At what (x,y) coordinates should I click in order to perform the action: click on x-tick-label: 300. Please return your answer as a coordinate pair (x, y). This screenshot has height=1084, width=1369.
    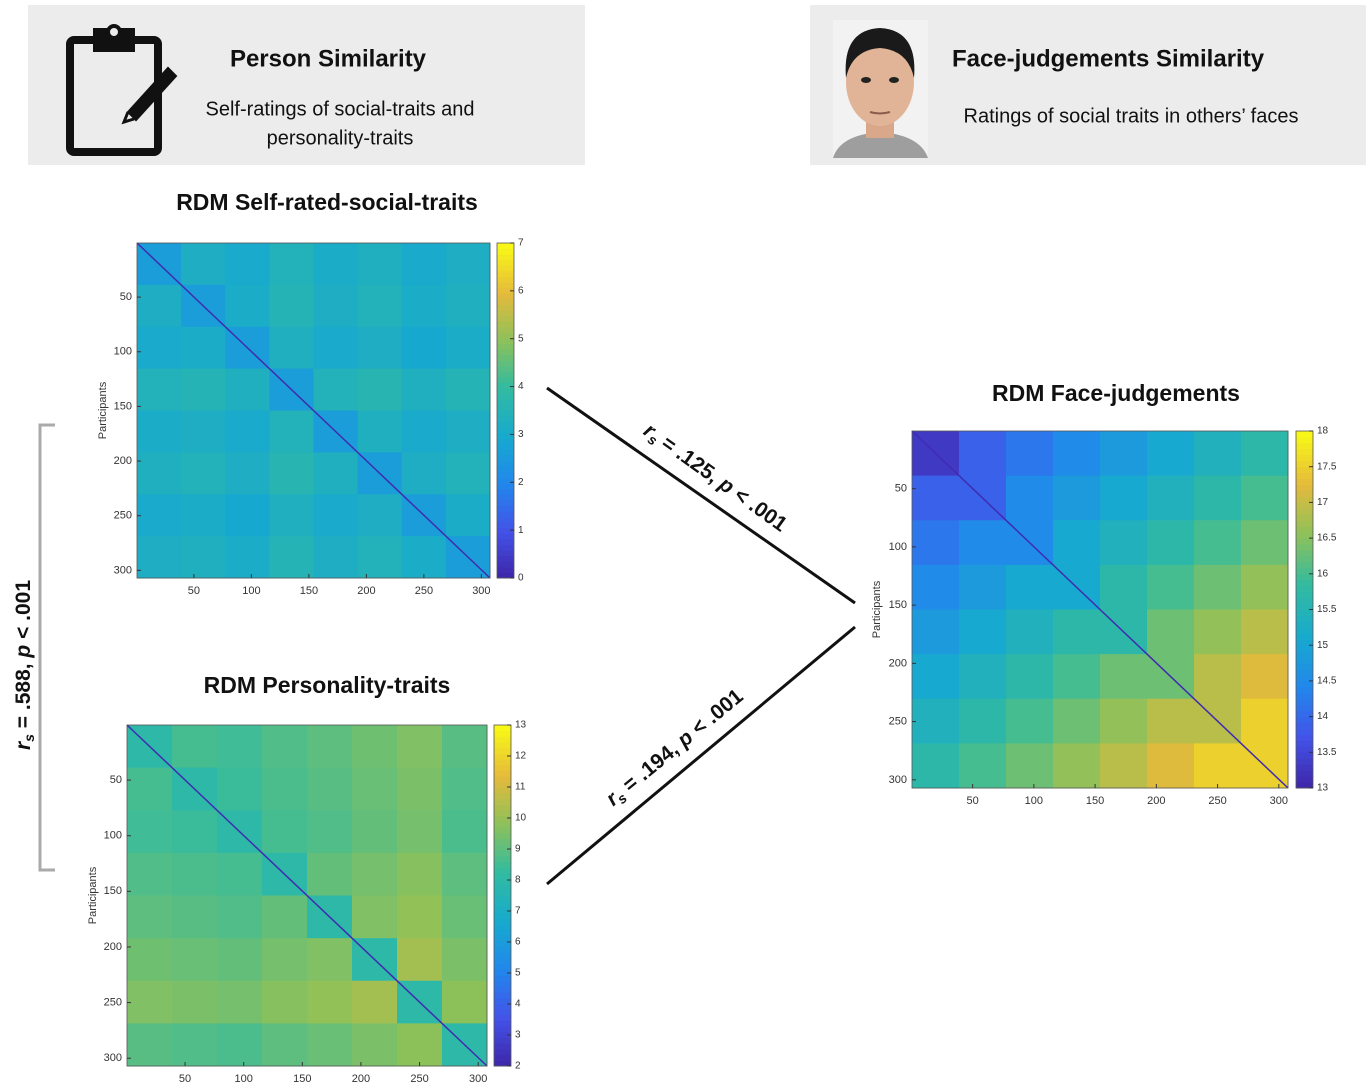
    Looking at the image, I should click on (1279, 801).